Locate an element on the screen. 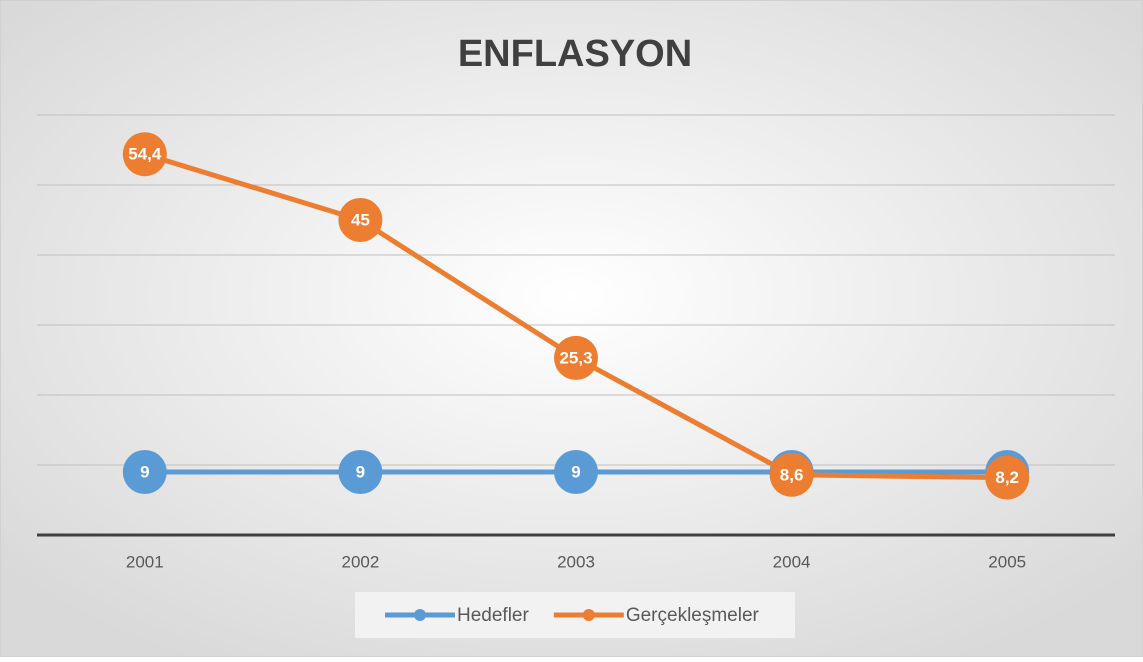  chart-title: ENFLASYON is located at coordinates (575, 54).